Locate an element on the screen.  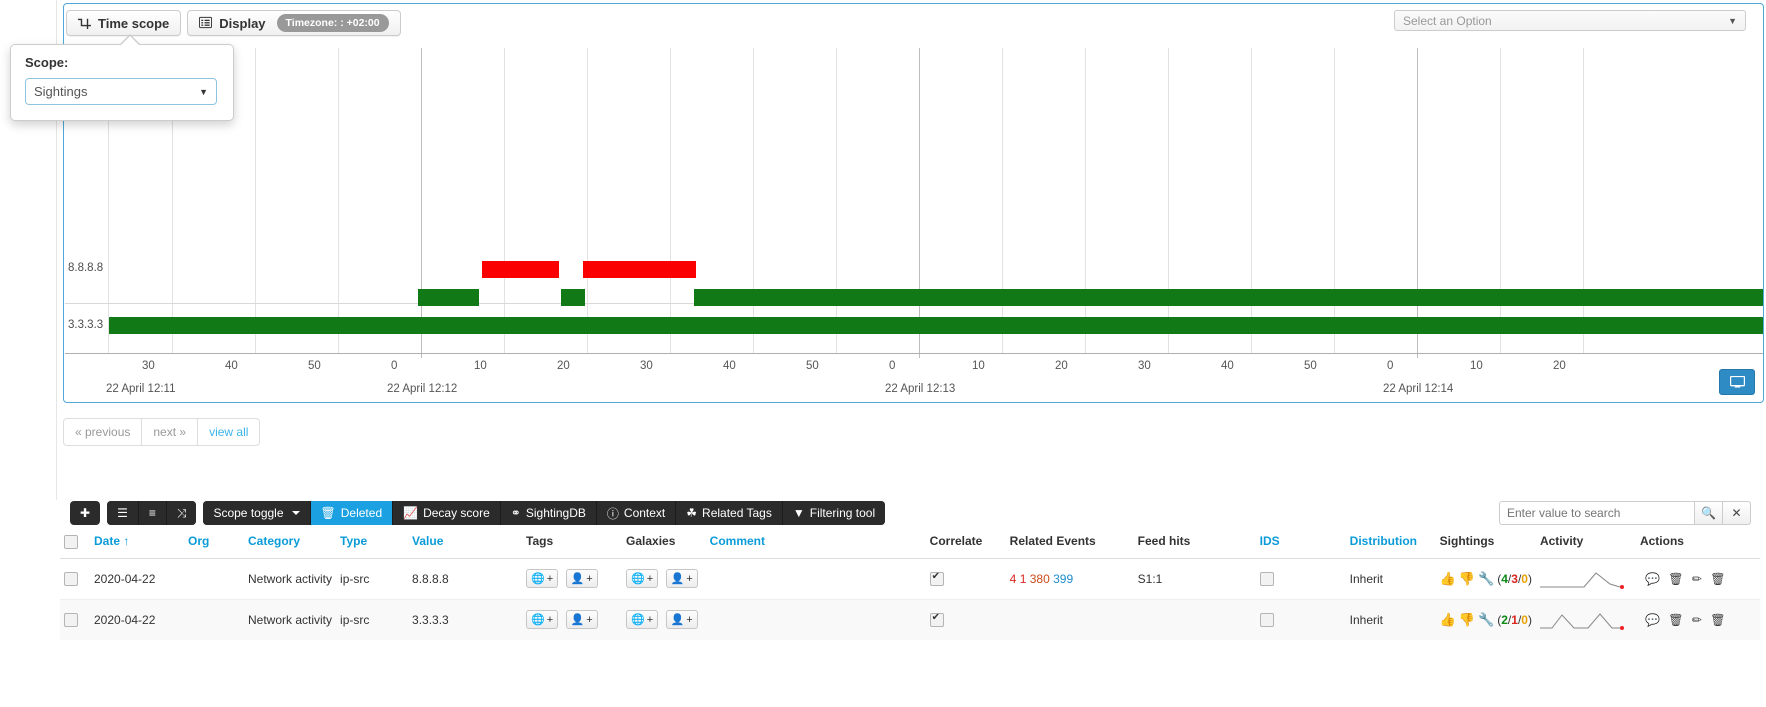
clear-search-button: ✕ is located at coordinates (1737, 513).